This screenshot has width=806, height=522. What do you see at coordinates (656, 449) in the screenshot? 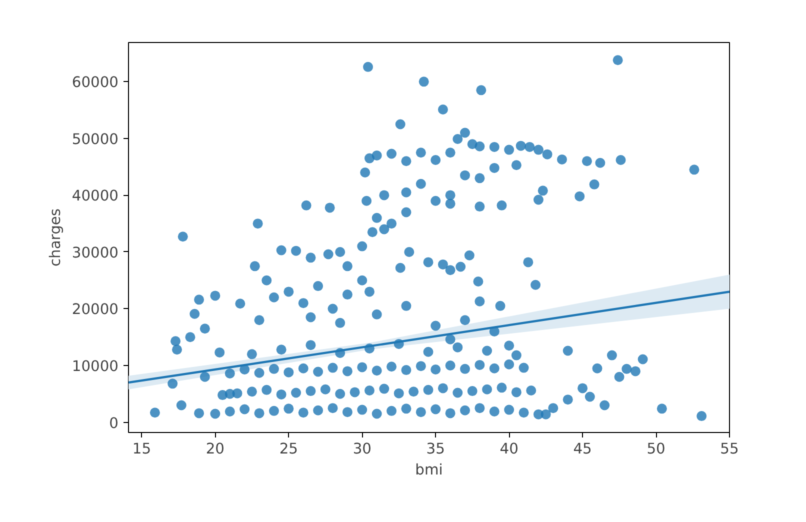
I see `x-tick-label: 50` at bounding box center [656, 449].